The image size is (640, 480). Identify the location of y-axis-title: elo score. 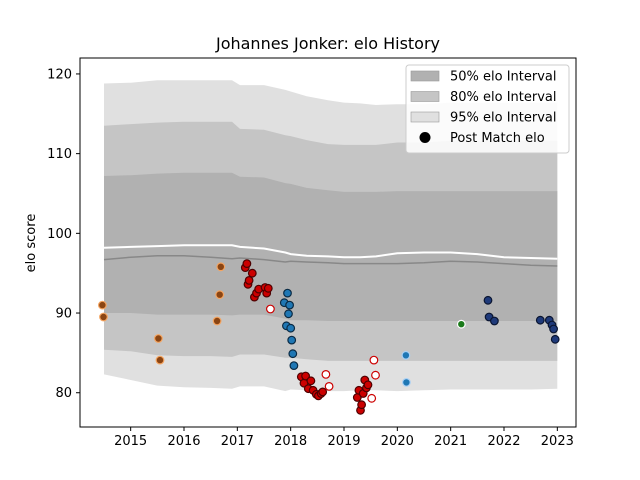
(31, 243).